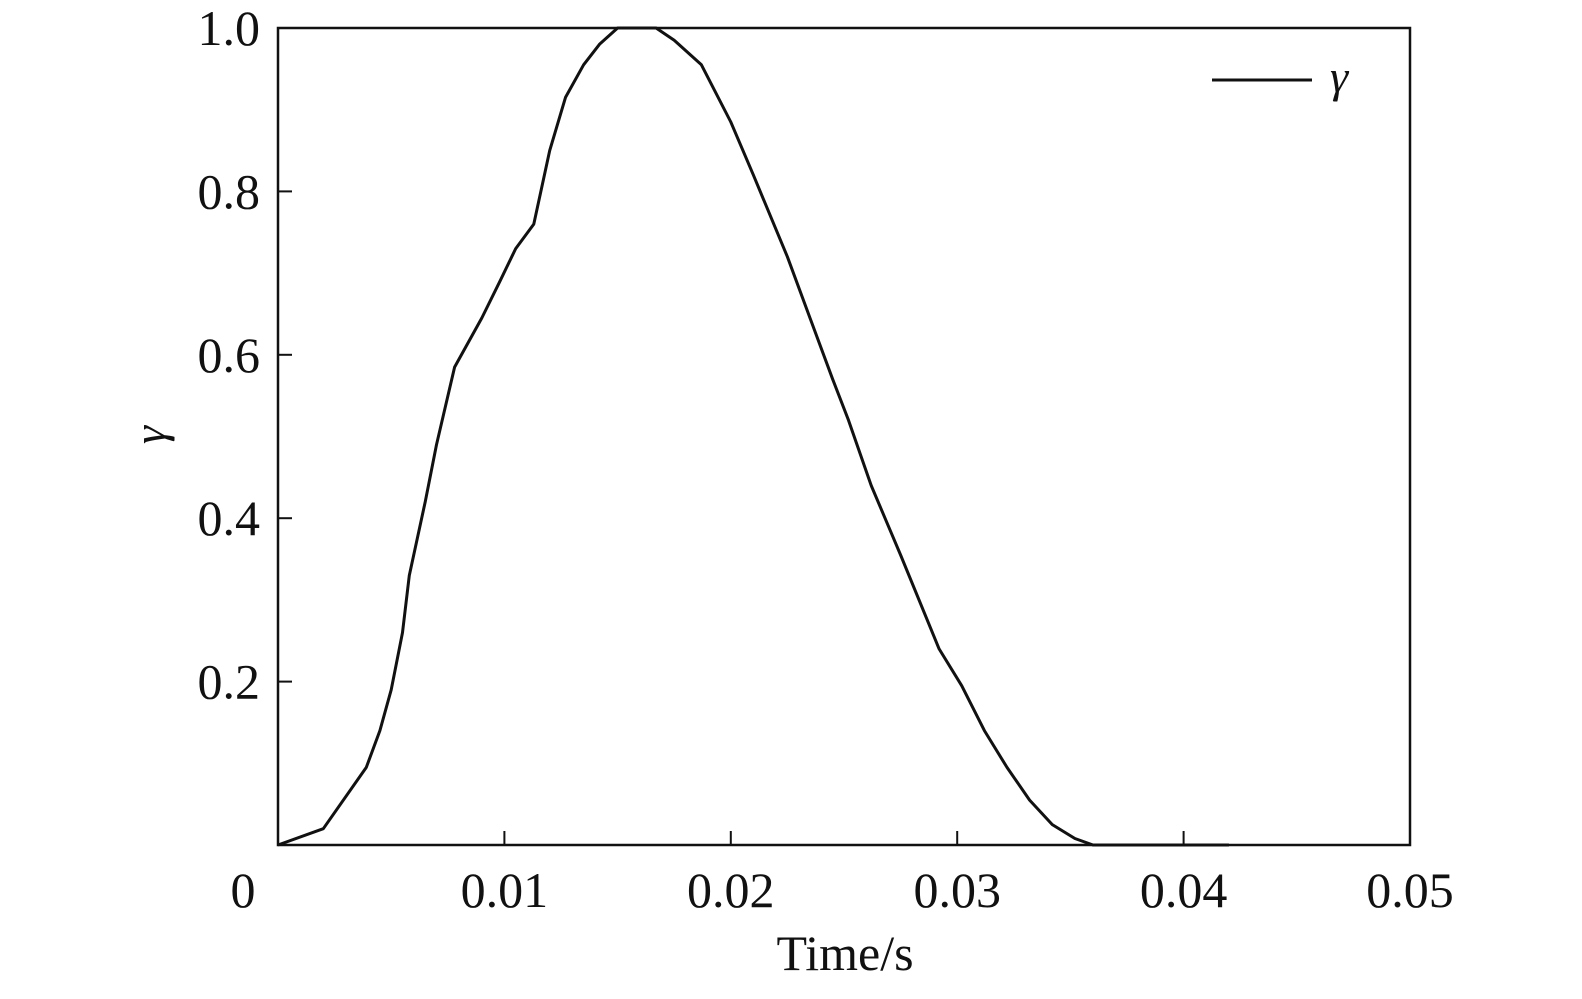 The height and width of the screenshot is (999, 1582). I want to click on x-axis-label: Time/s, so click(844, 953).